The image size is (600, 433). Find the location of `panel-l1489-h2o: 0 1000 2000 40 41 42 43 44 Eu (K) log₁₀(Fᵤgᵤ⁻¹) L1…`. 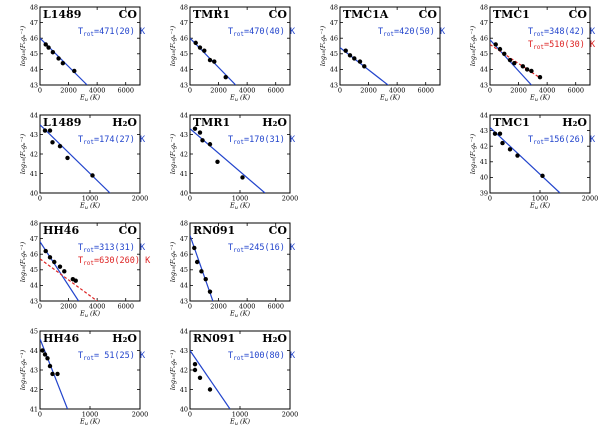

panel-l1489-h2o: 0 1000 2000 40 41 42 43 44 Eu (K) log₁₀(Fᵤgᵤ⁻¹) L1… is located at coordinates (83, 161).